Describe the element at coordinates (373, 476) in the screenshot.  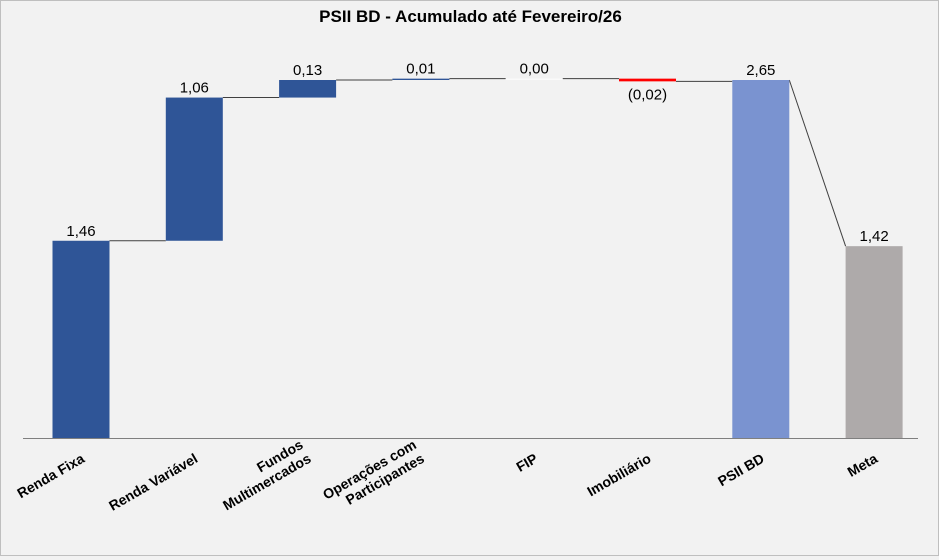
I see `x-tick-label-4: Operações comParticipantes` at that location.